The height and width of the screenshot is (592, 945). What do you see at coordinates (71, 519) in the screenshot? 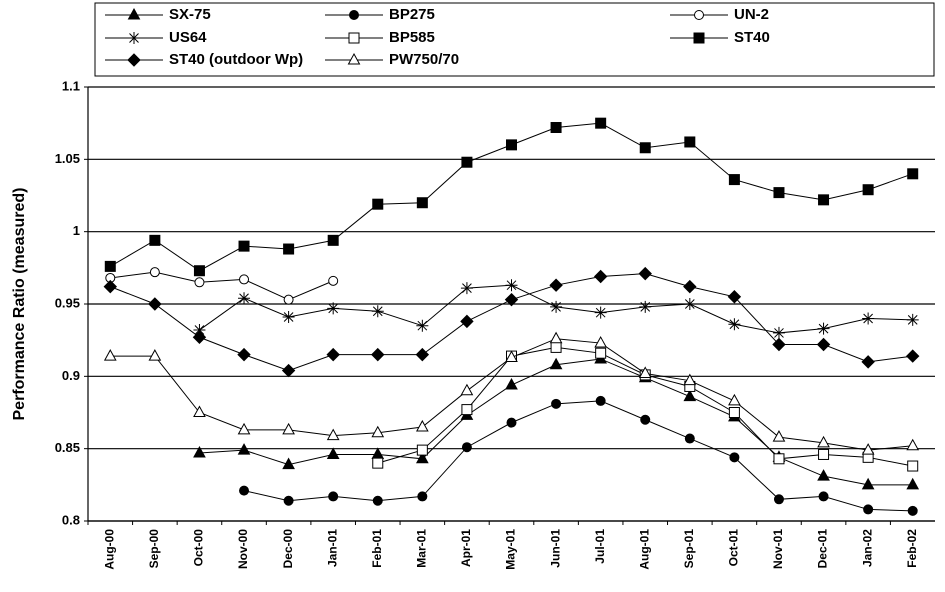
I see `y-tick-label: 0.8` at bounding box center [71, 519].